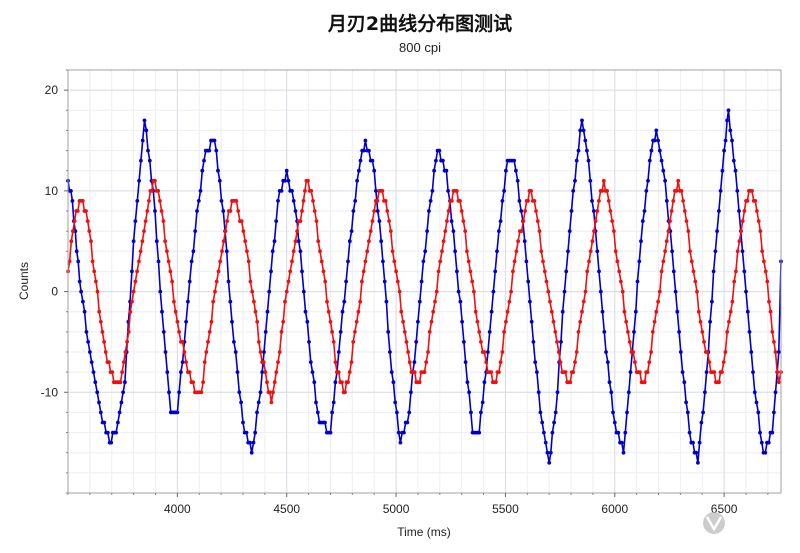  I want to click on x-axis-label: Time (ms), so click(424, 532).